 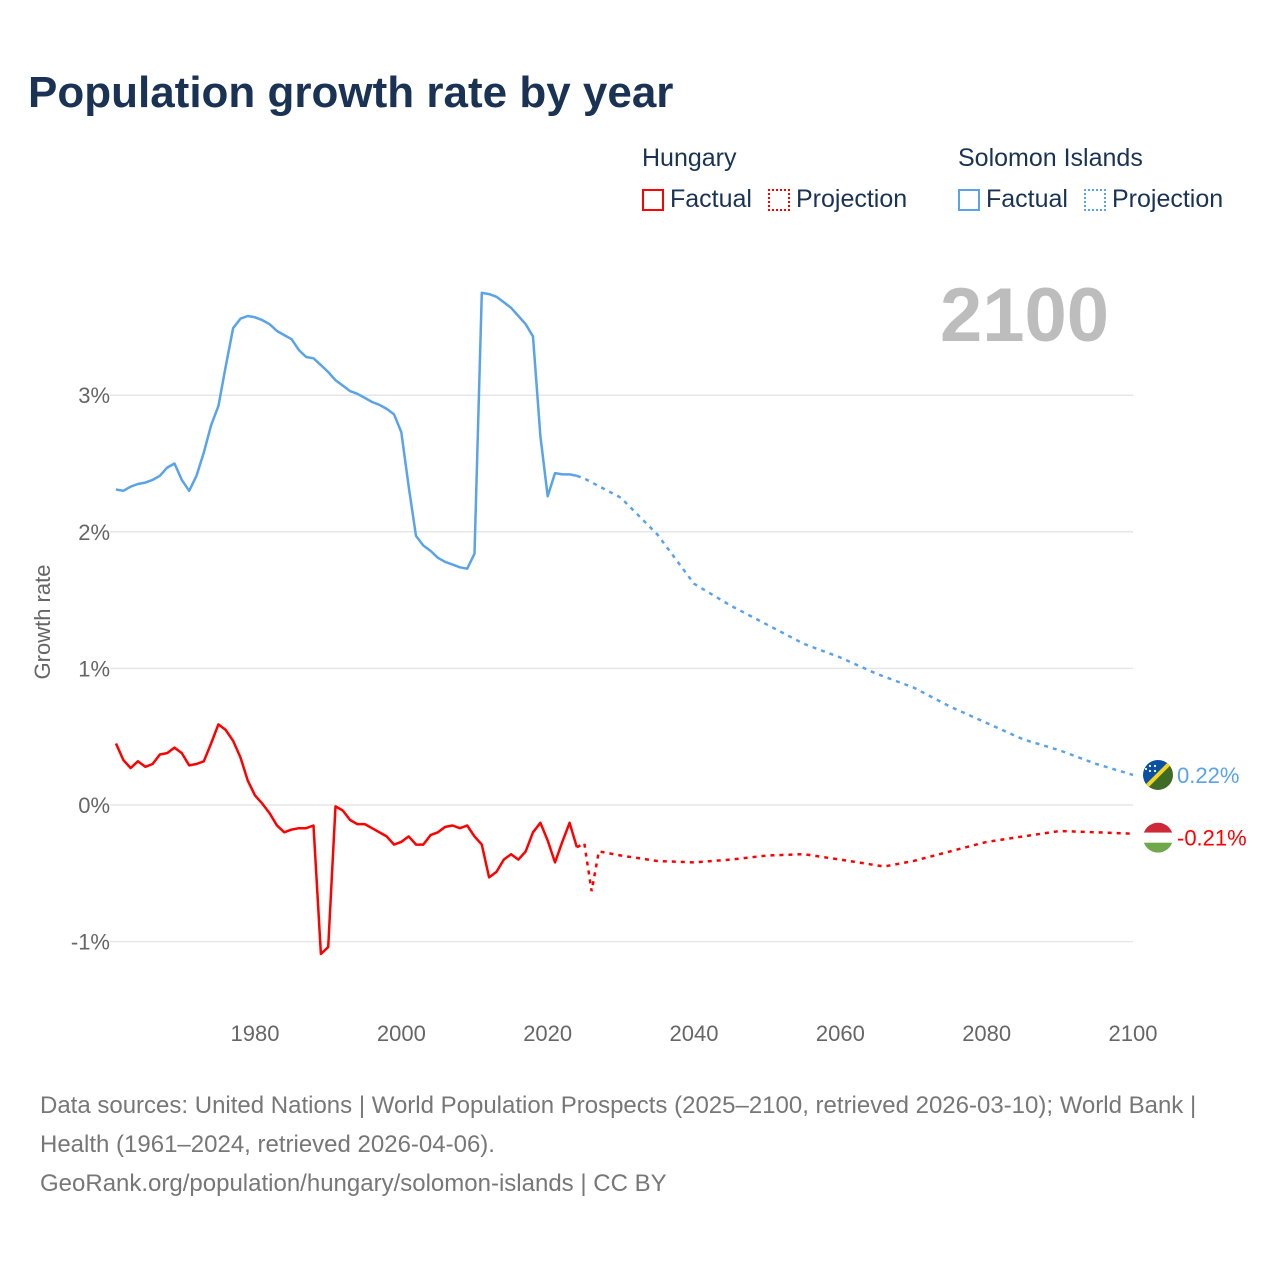 I want to click on x-tick-label: 1980, so click(x=255, y=1033).